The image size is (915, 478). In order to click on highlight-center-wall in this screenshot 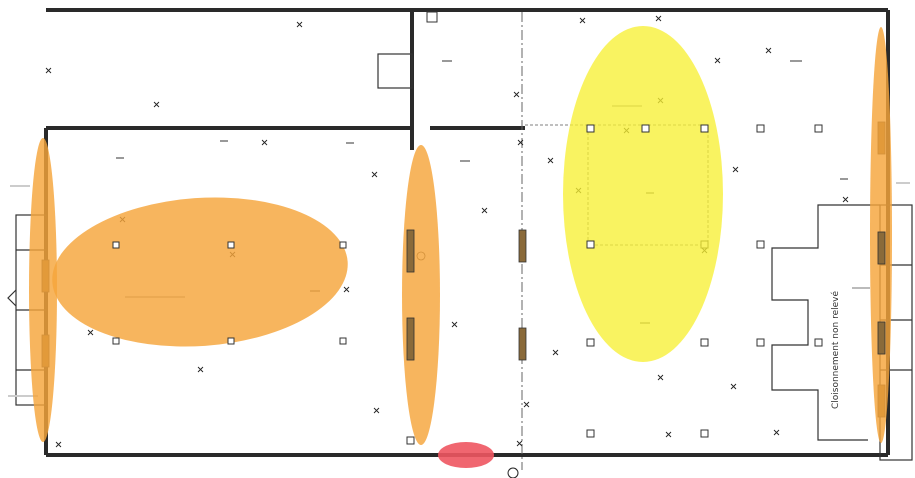, I will do `click(421, 295)`.